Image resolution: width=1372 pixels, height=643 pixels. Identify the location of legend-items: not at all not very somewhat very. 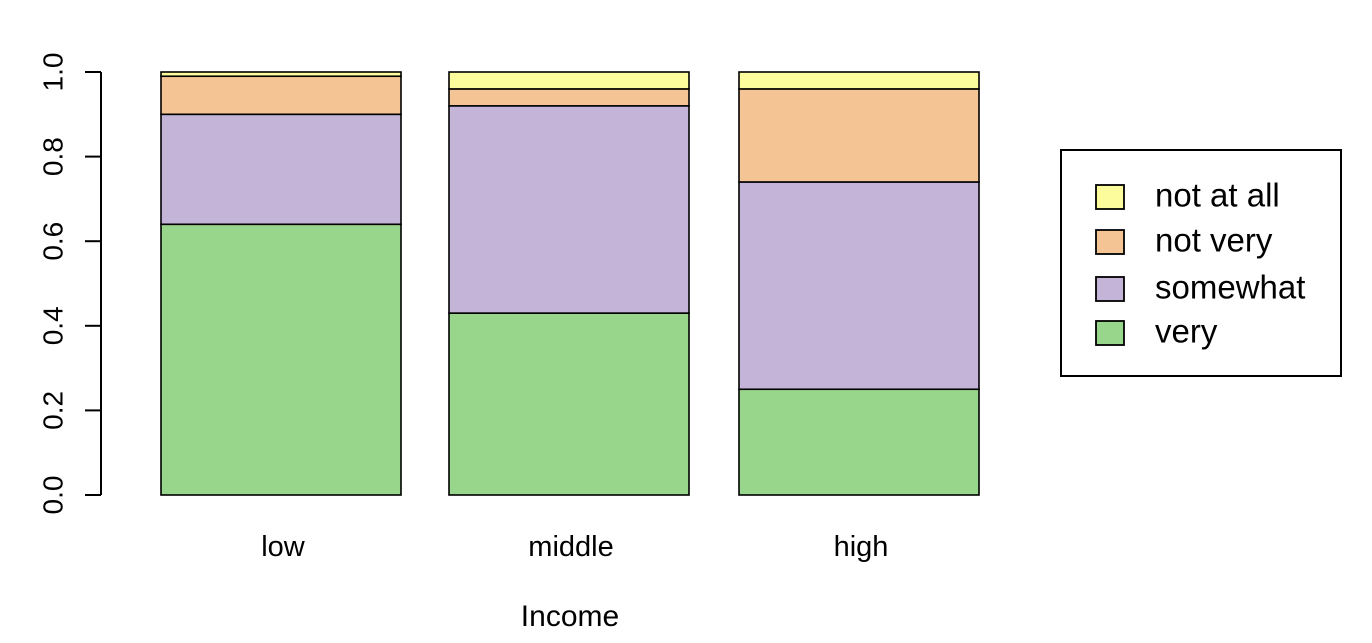
(1200, 263).